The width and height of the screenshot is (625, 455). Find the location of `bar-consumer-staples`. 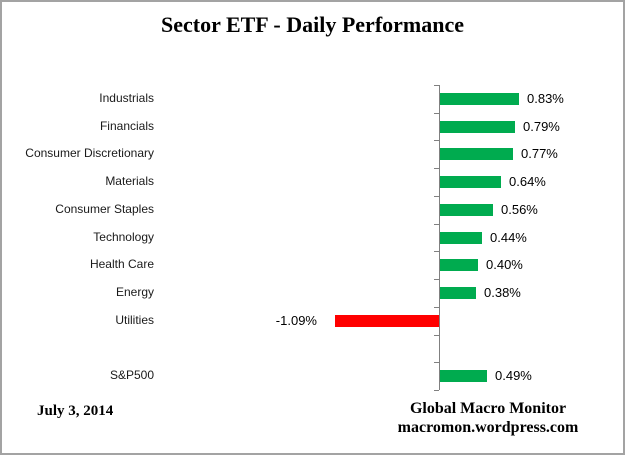

bar-consumer-staples is located at coordinates (466, 210).